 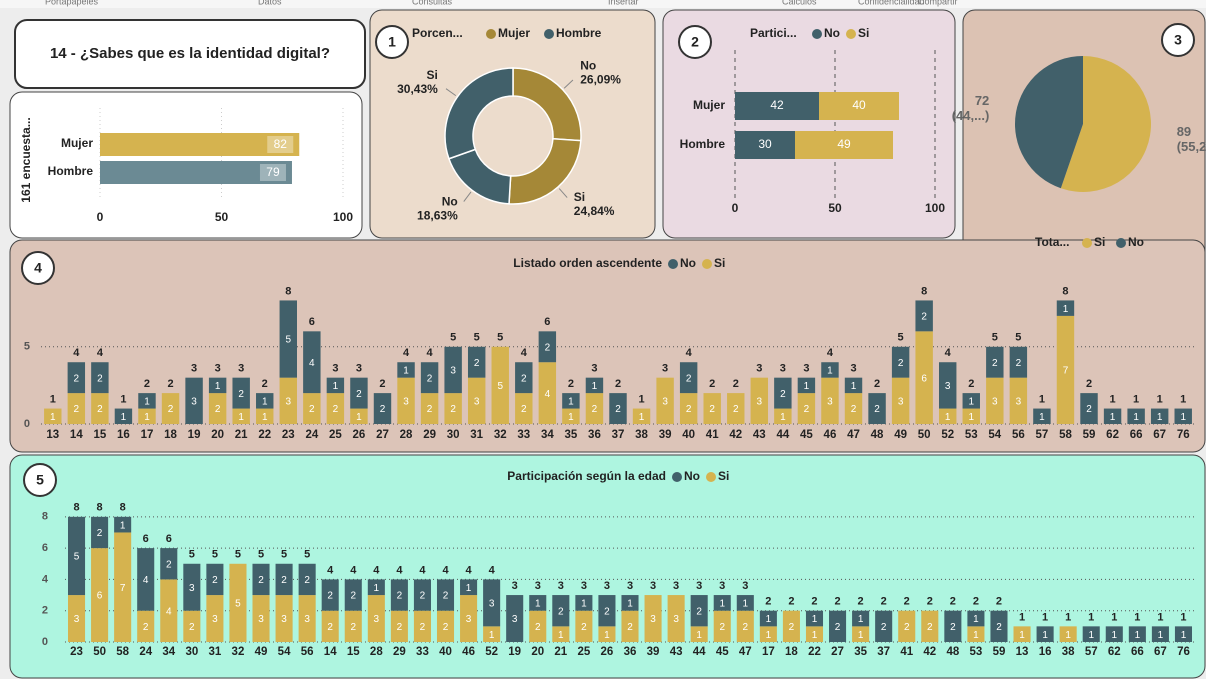 What do you see at coordinates (1105, 124) in the screenshot?
I see `pie-slice` at bounding box center [1105, 124].